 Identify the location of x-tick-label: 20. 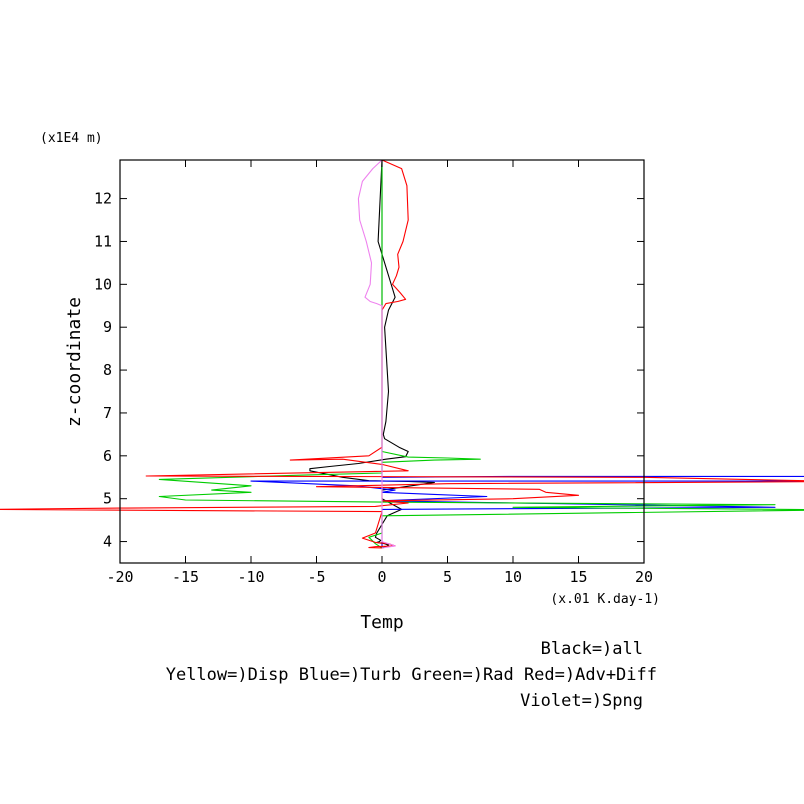
(644, 577).